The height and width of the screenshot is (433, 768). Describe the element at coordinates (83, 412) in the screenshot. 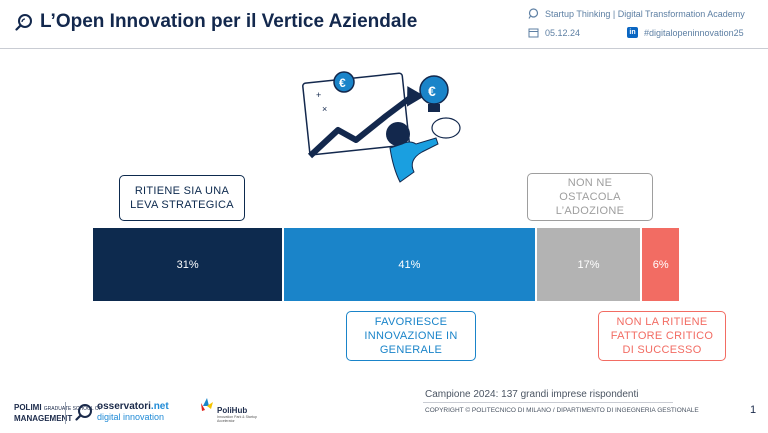

I see `osservatori-magnifier-icon` at that location.